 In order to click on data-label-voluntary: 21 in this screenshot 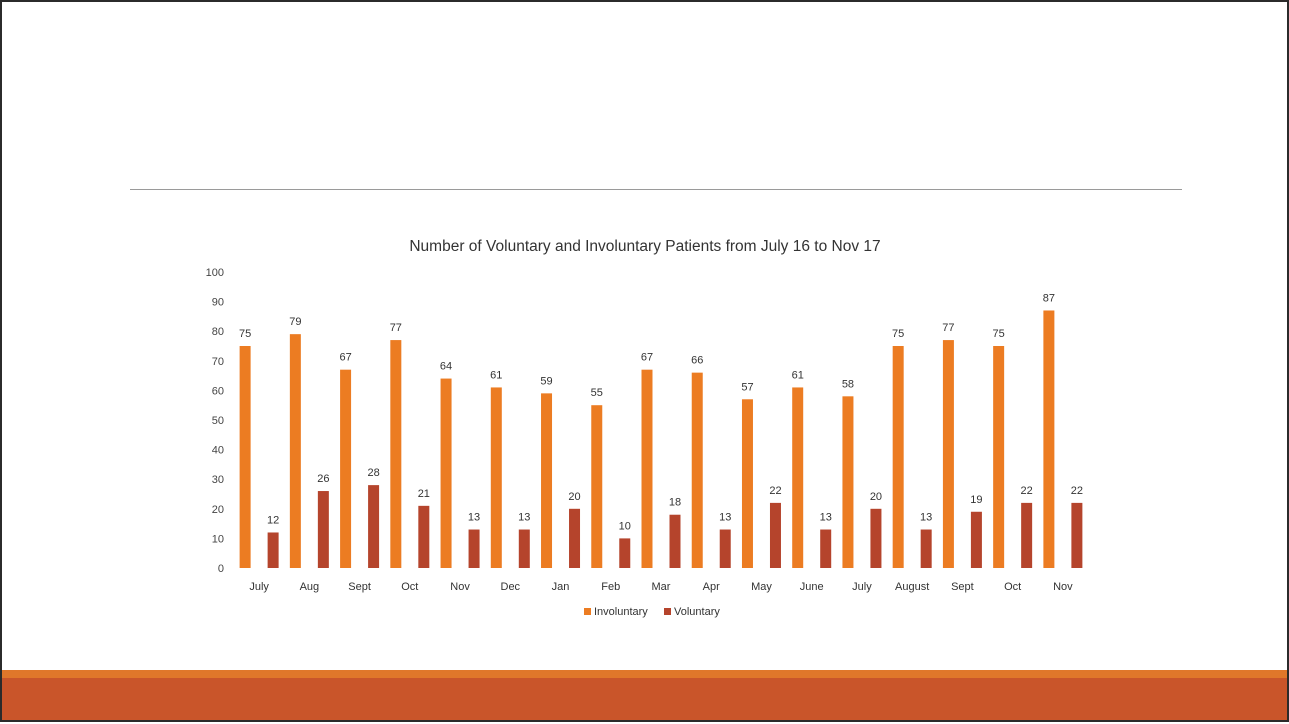, I will do `click(424, 494)`.